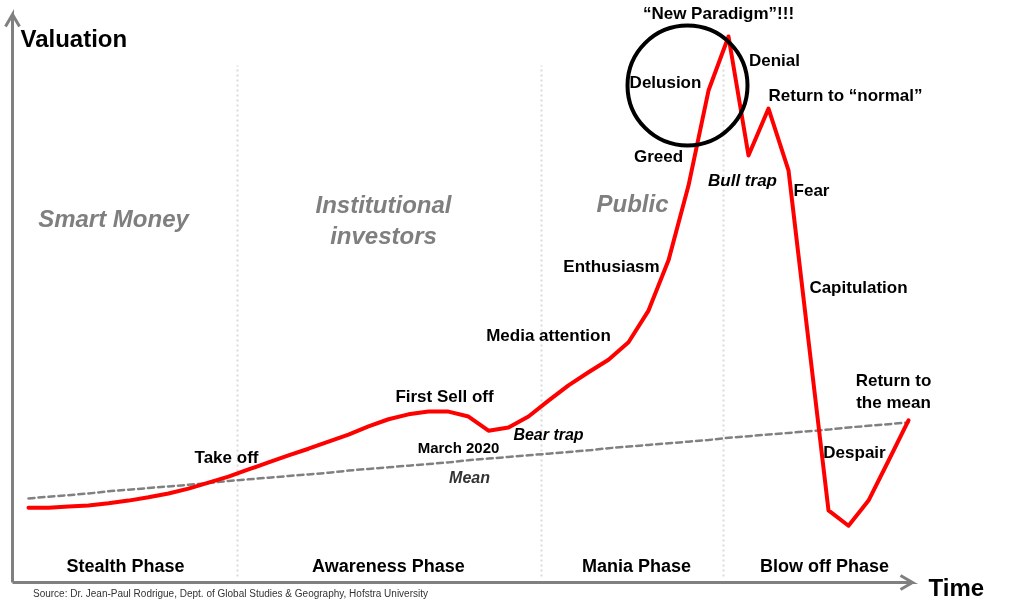 The width and height of the screenshot is (1024, 600). What do you see at coordinates (718, 13) in the screenshot?
I see `text: “New Paradigm”!!!` at bounding box center [718, 13].